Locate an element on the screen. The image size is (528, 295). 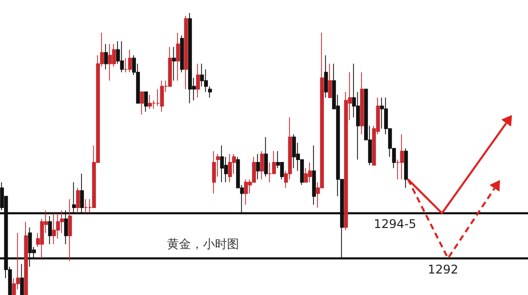
text: 黄金，小时图 is located at coordinates (203, 244).